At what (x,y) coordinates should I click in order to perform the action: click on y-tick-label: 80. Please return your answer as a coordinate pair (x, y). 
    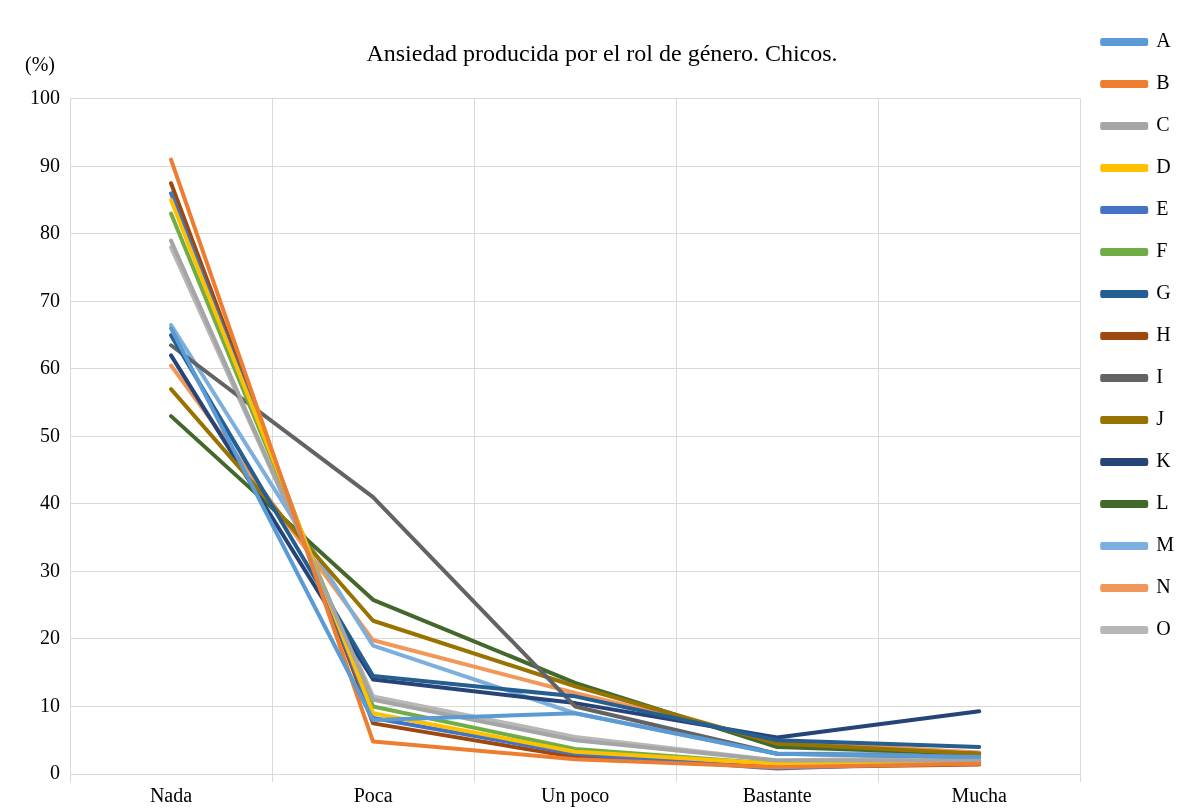
    Looking at the image, I should click on (50, 232).